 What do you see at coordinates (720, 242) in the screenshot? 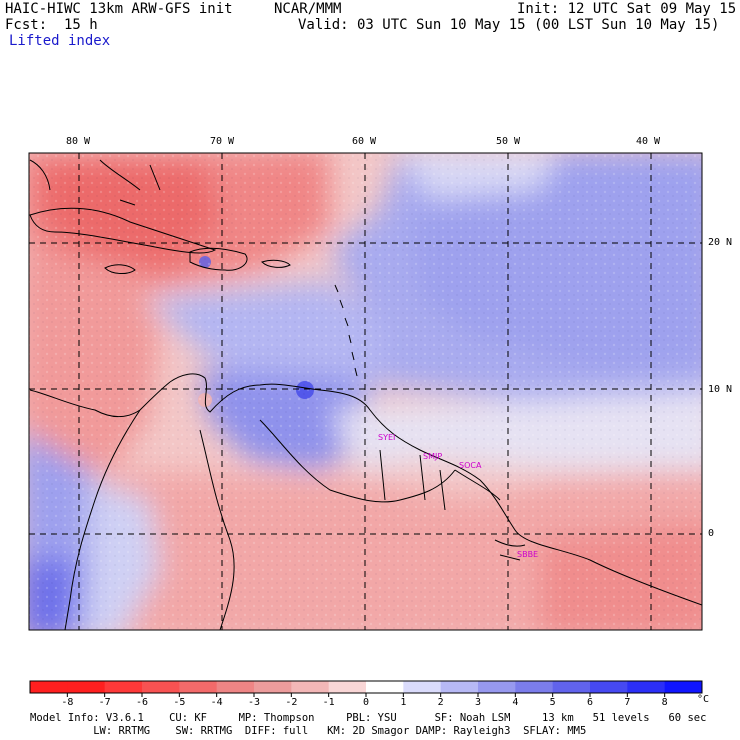
I see `lat-label-20n: 20 N` at bounding box center [720, 242].